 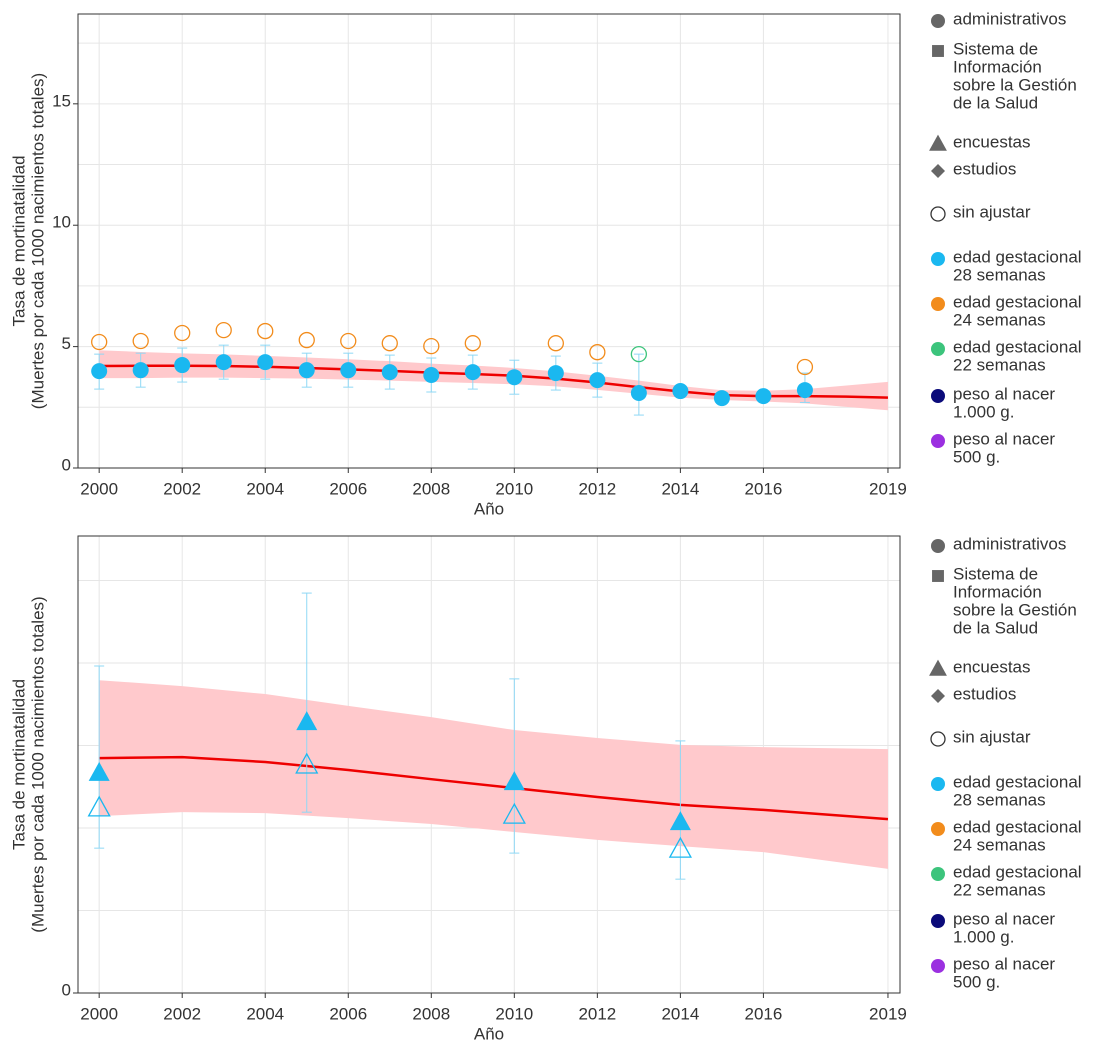 What do you see at coordinates (984, 693) in the screenshot?
I see `legend-label: estudios` at bounding box center [984, 693].